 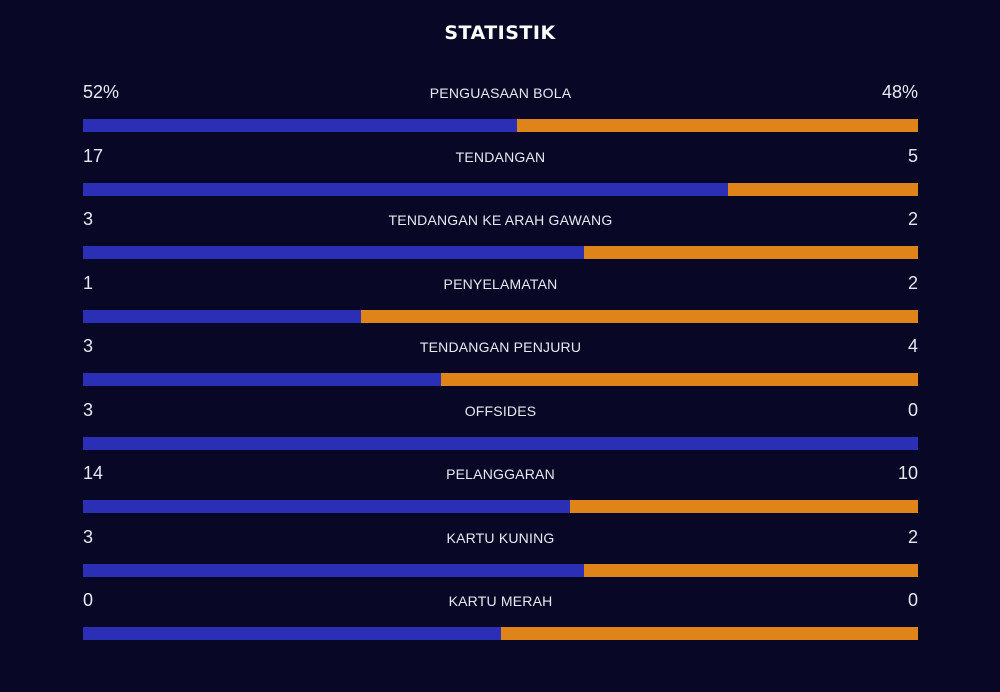 What do you see at coordinates (912, 155) in the screenshot?
I see `away-value: 5` at bounding box center [912, 155].